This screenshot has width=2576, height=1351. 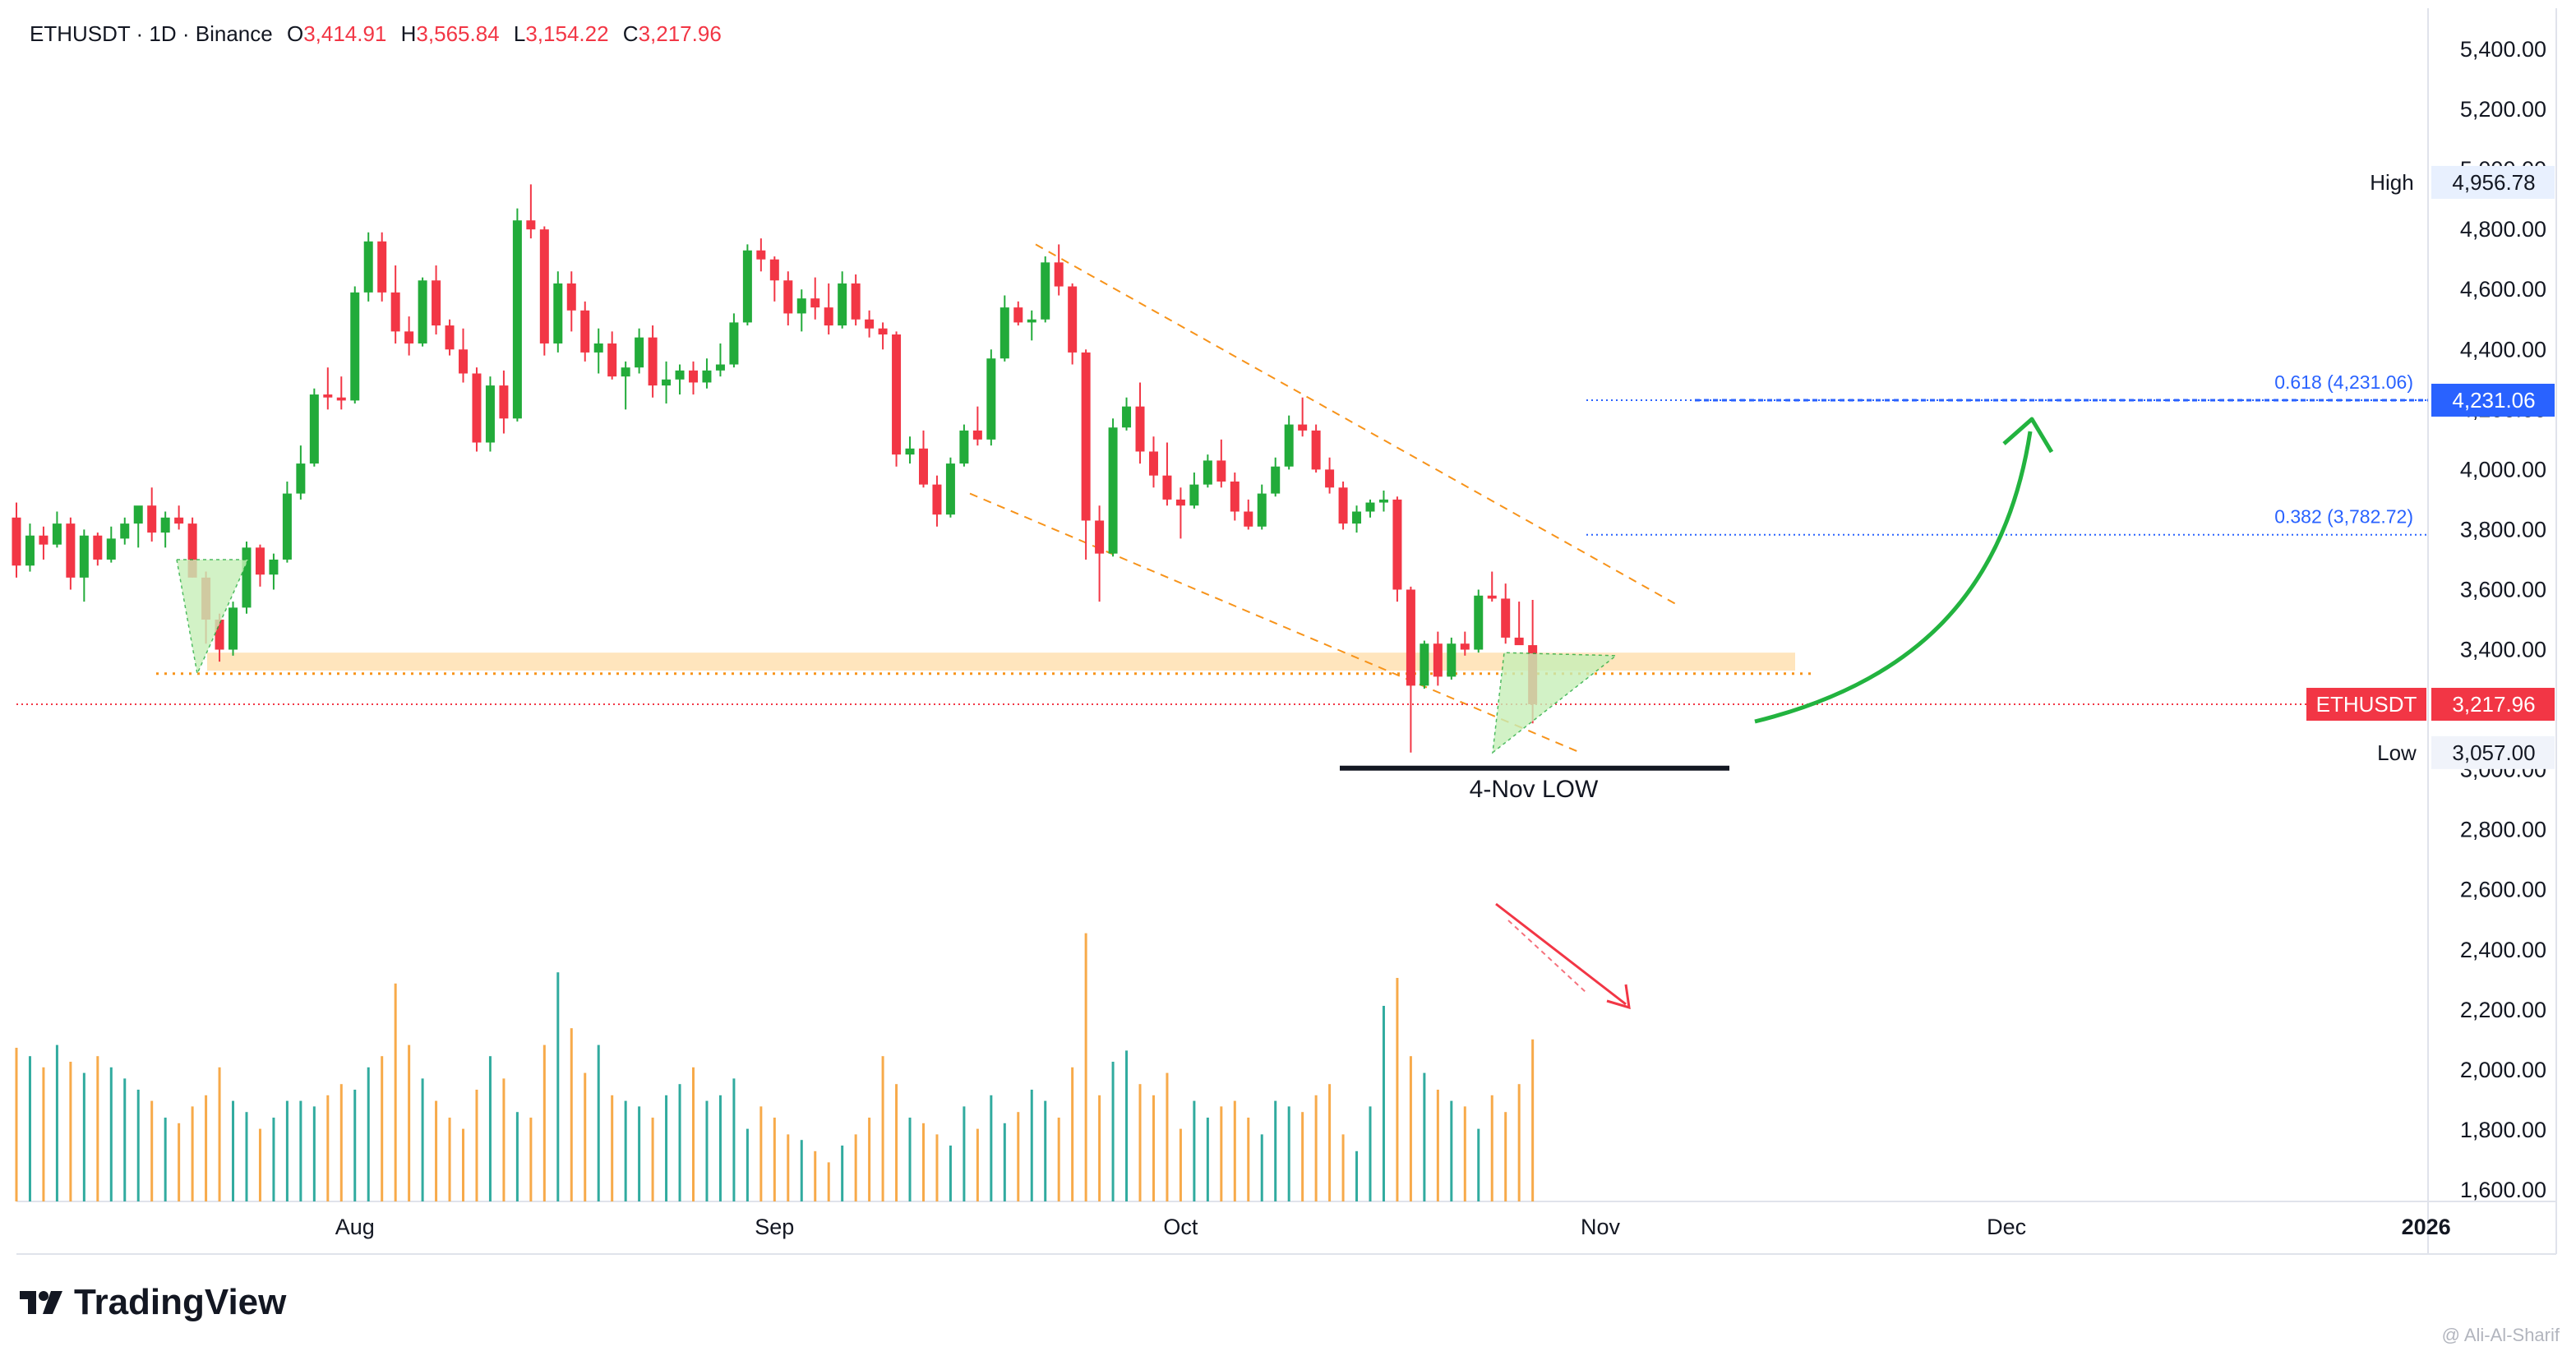 What do you see at coordinates (2494, 704) in the screenshot?
I see `last-value-text: 3,217.96` at bounding box center [2494, 704].